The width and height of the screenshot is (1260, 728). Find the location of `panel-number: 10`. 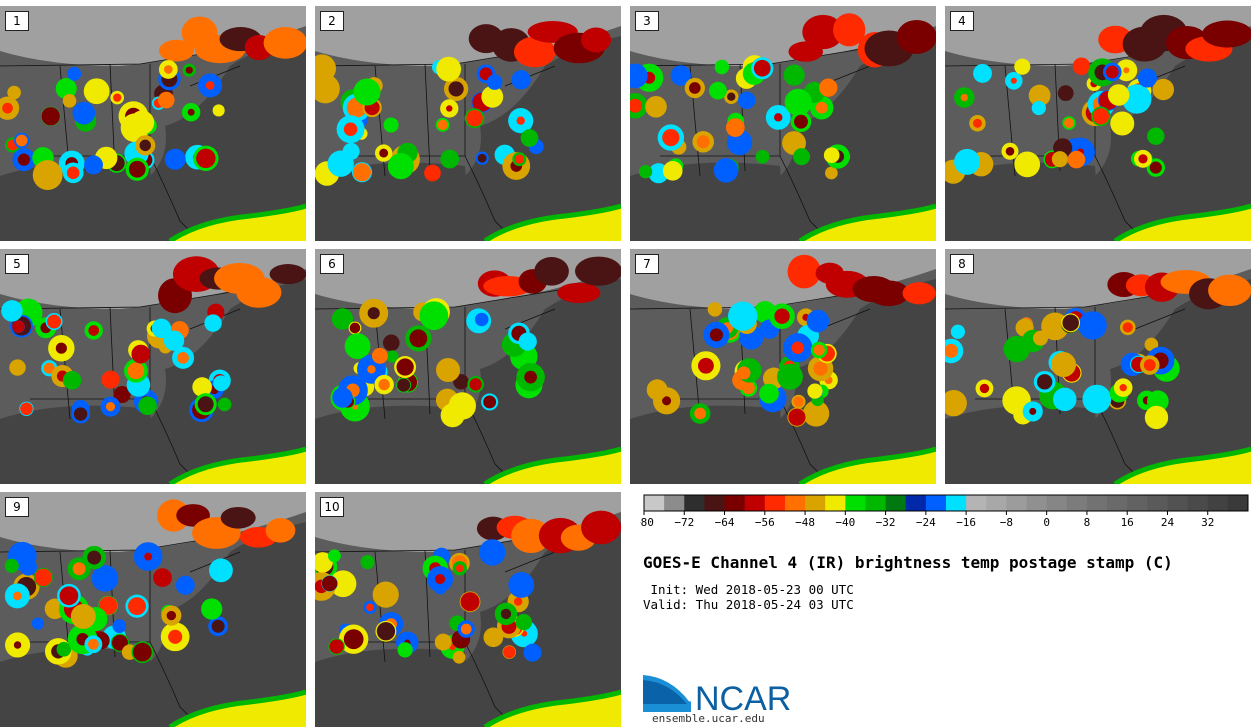

panel-number: 10 is located at coordinates (332, 507).